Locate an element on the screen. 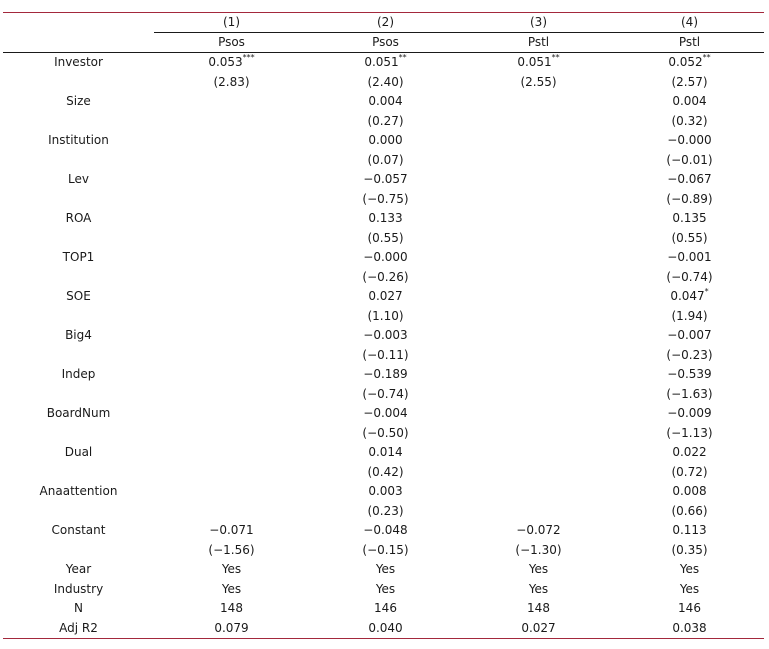  column-number: (2) is located at coordinates (385, 22).